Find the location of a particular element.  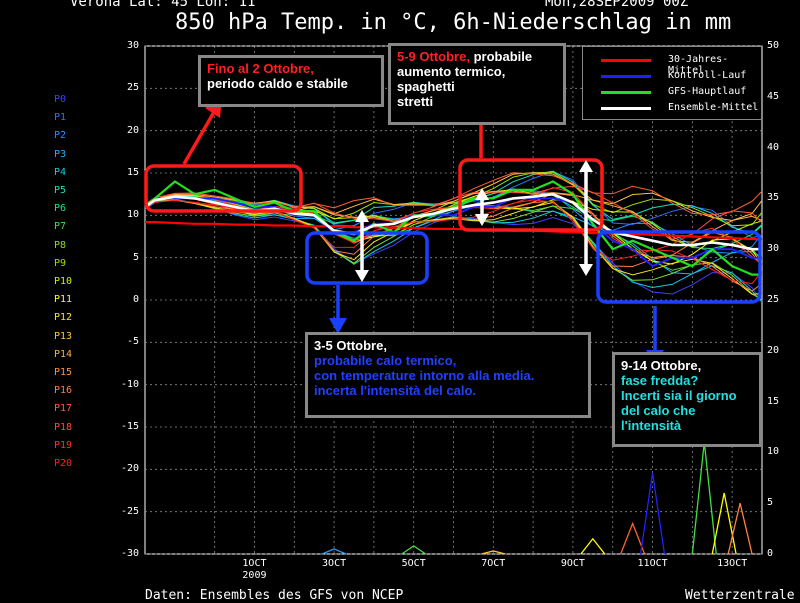

annotation-text: fase fredda? is located at coordinates (660, 380).